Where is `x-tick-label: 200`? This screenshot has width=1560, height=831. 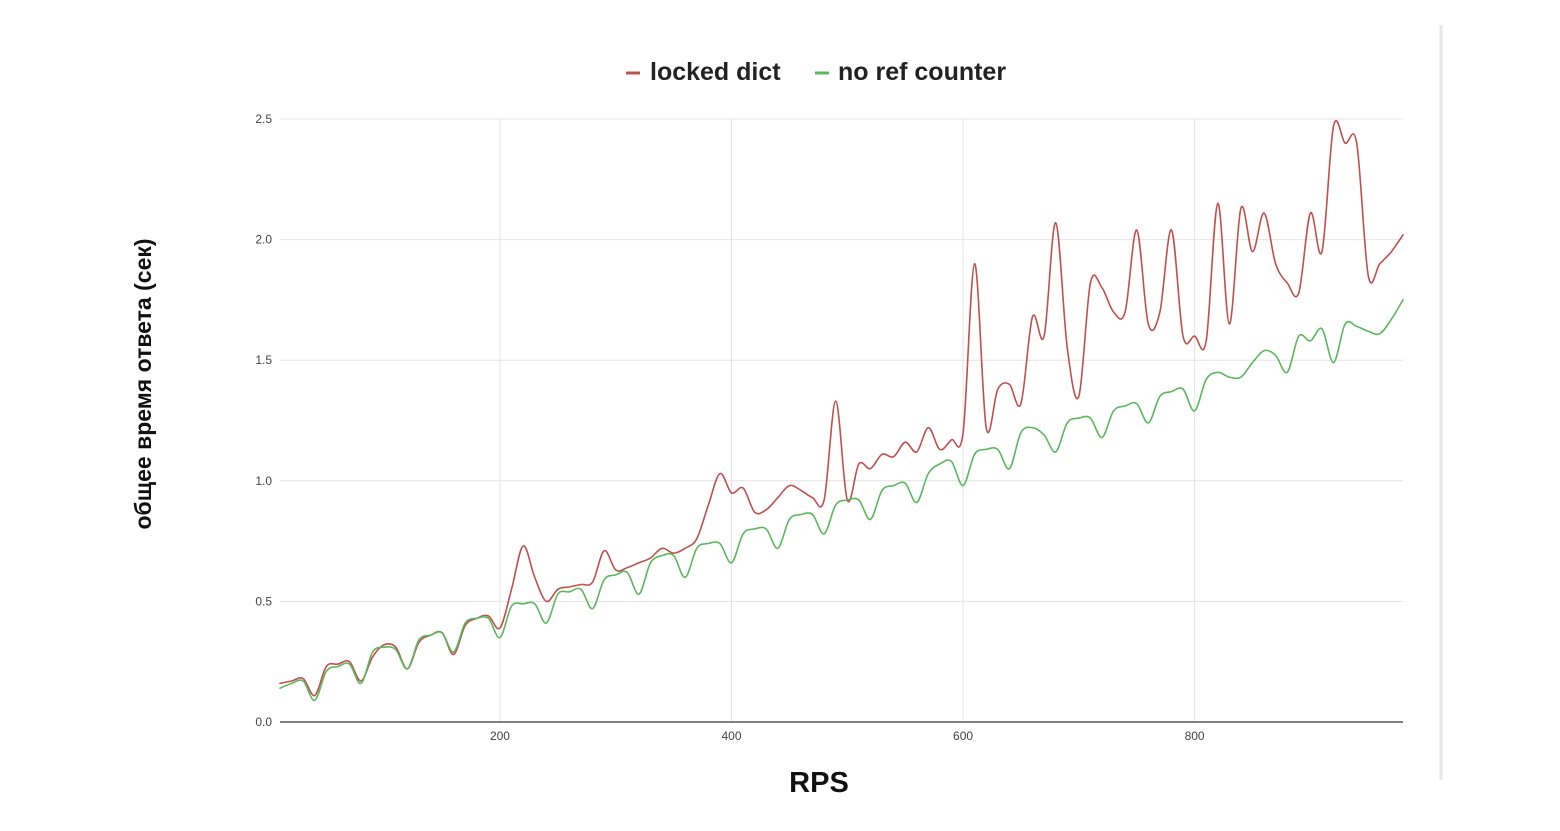 x-tick-label: 200 is located at coordinates (500, 736).